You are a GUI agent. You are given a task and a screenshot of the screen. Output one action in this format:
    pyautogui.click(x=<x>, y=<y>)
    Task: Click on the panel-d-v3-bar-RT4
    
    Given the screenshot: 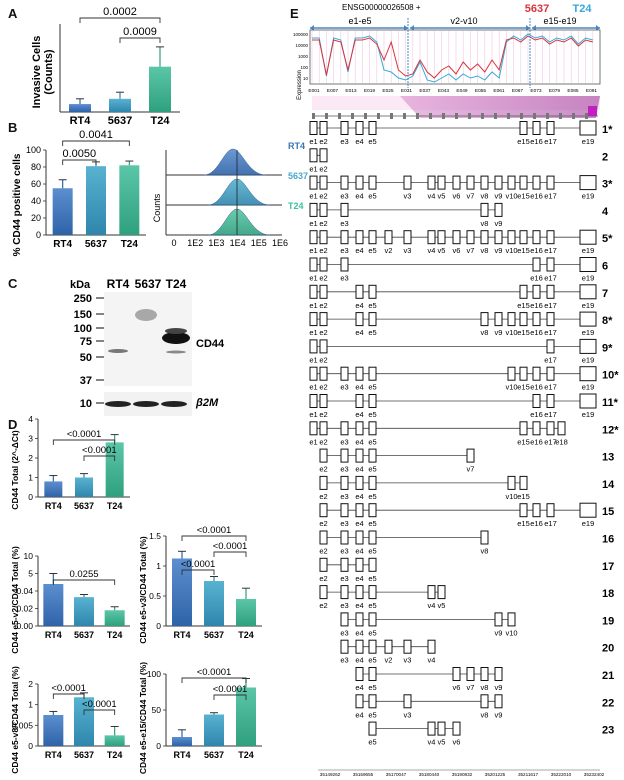 What is the action you would take?
    pyautogui.click(x=182, y=592)
    